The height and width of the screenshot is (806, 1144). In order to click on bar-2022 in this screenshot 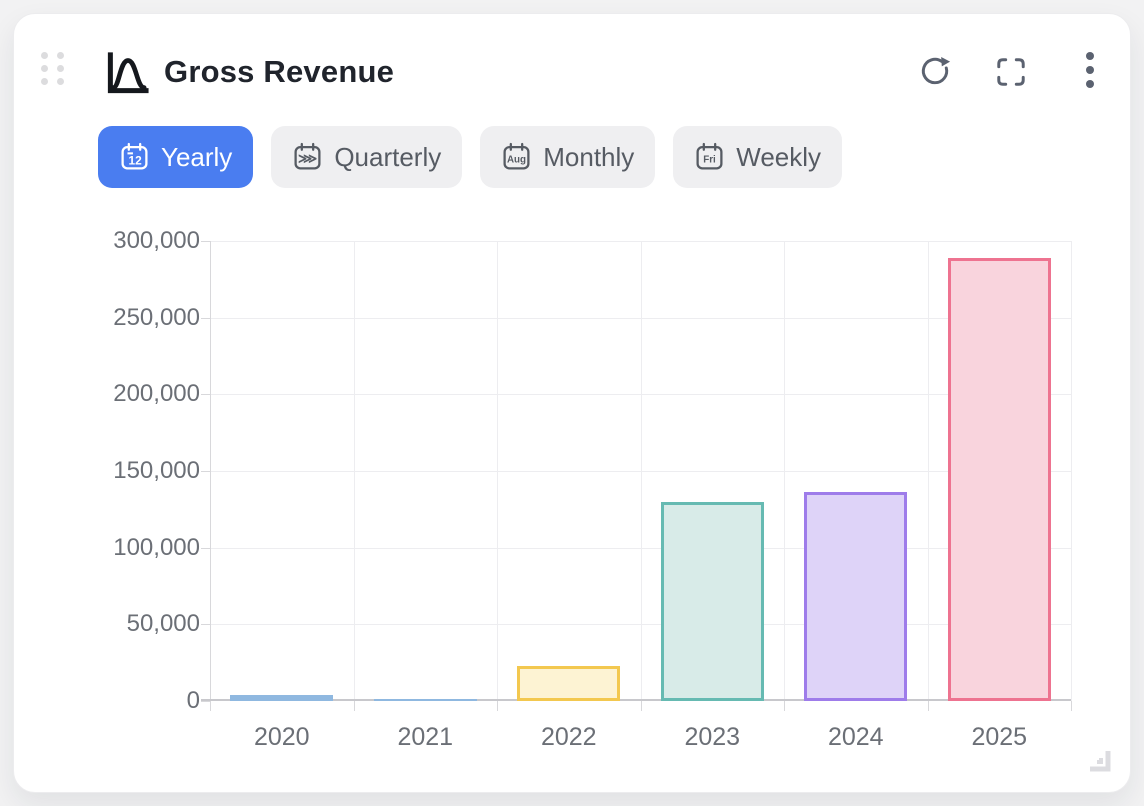, I will do `click(568, 683)`.